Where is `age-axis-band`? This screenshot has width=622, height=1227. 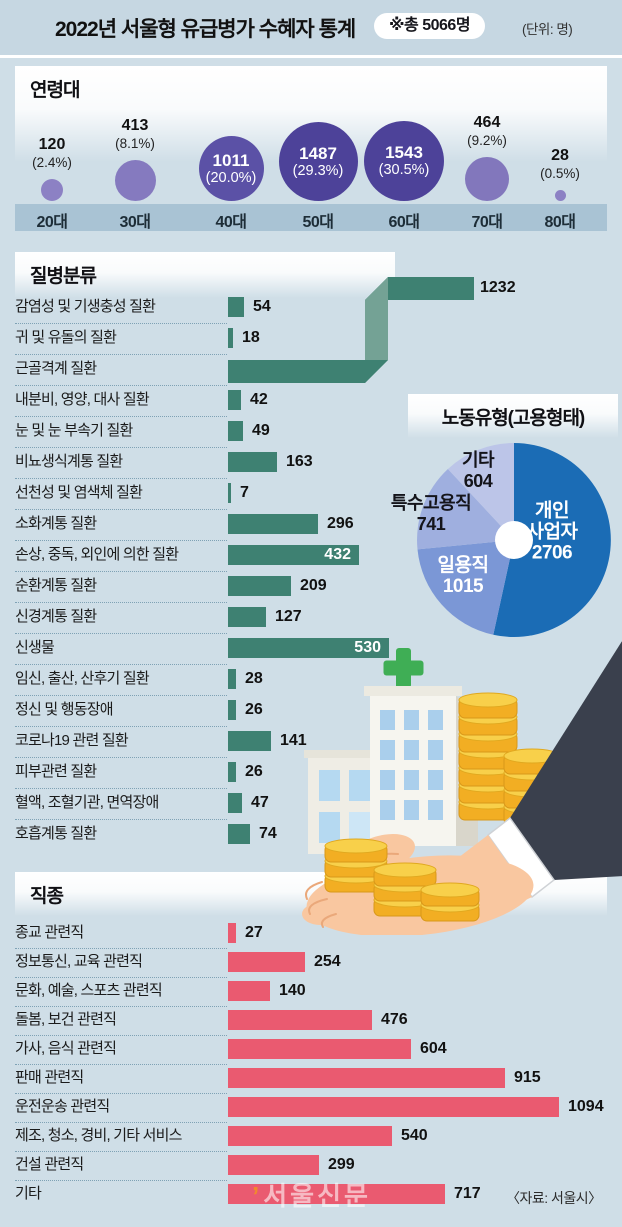 age-axis-band is located at coordinates (311, 217).